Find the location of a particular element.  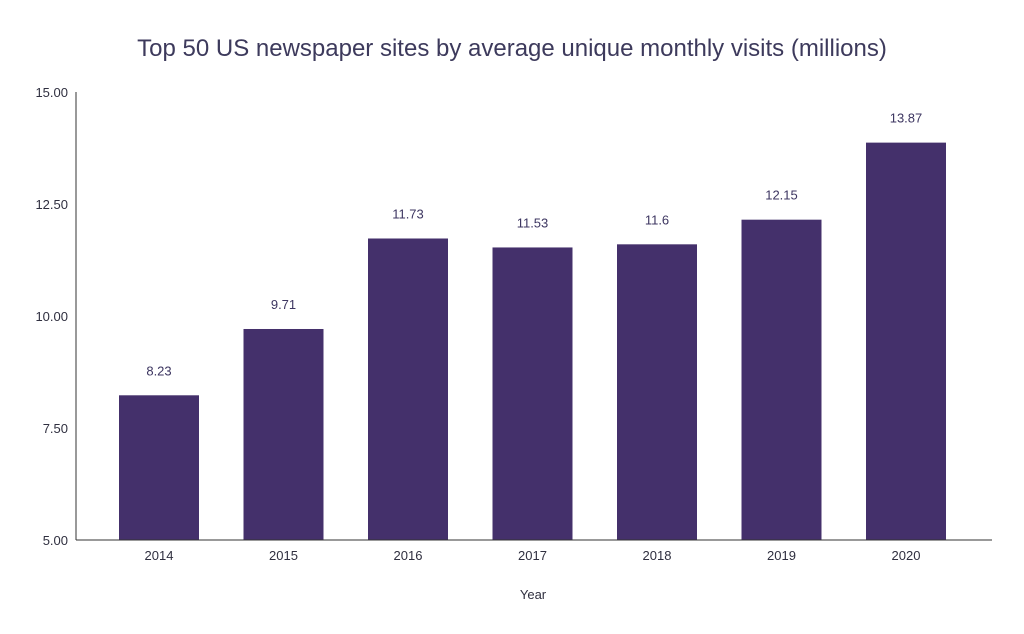

x-axis-ticks: 2014 2015 2016 2017 2018 2019 2020 is located at coordinates (533, 555).